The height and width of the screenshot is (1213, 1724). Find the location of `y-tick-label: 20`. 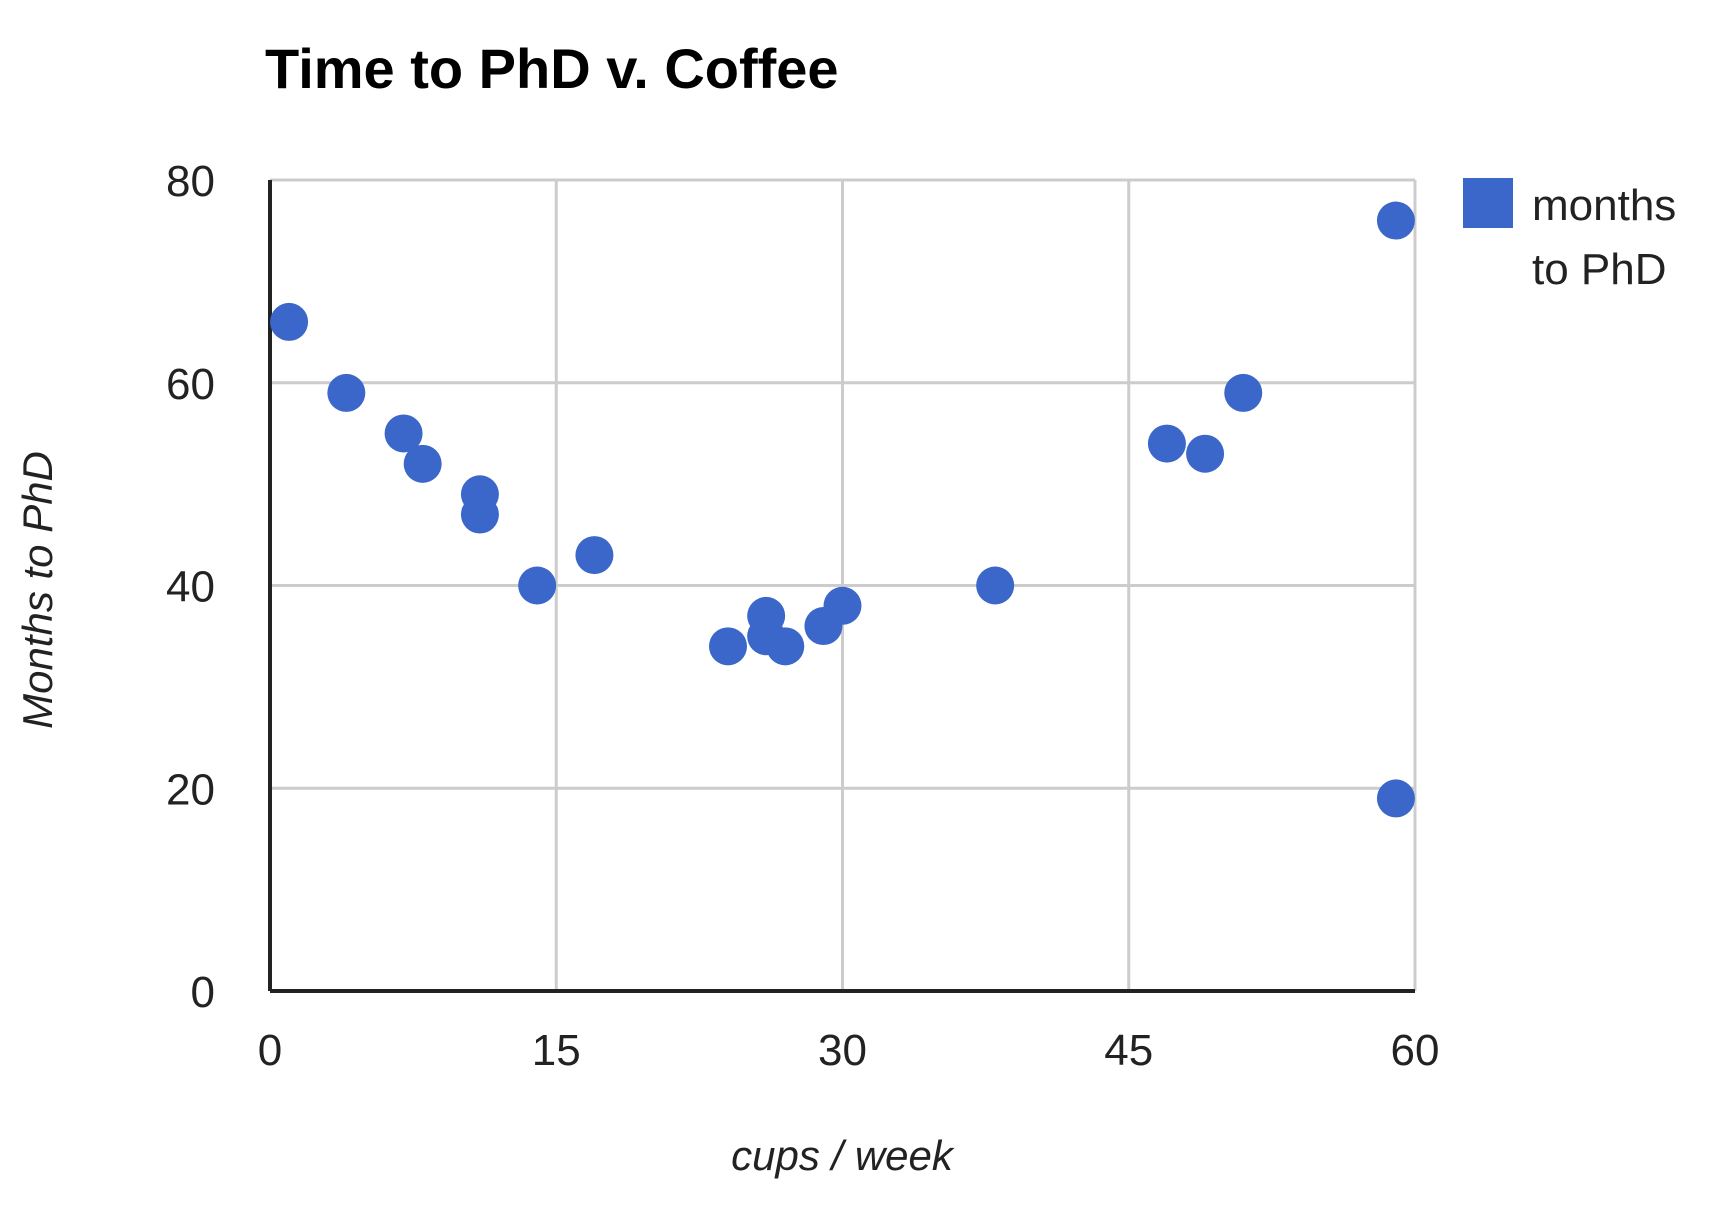

y-tick-label: 20 is located at coordinates (190, 789).